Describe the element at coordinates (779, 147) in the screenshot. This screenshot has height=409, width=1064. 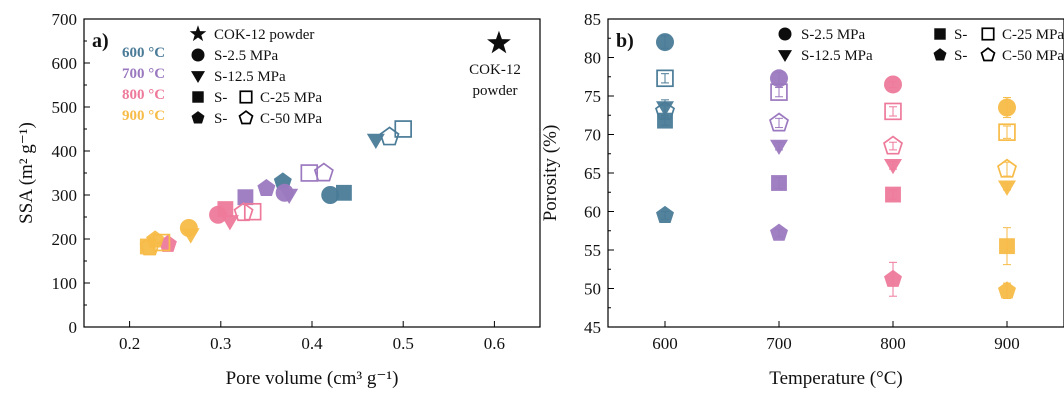
I see `data-point-700-triangle` at that location.